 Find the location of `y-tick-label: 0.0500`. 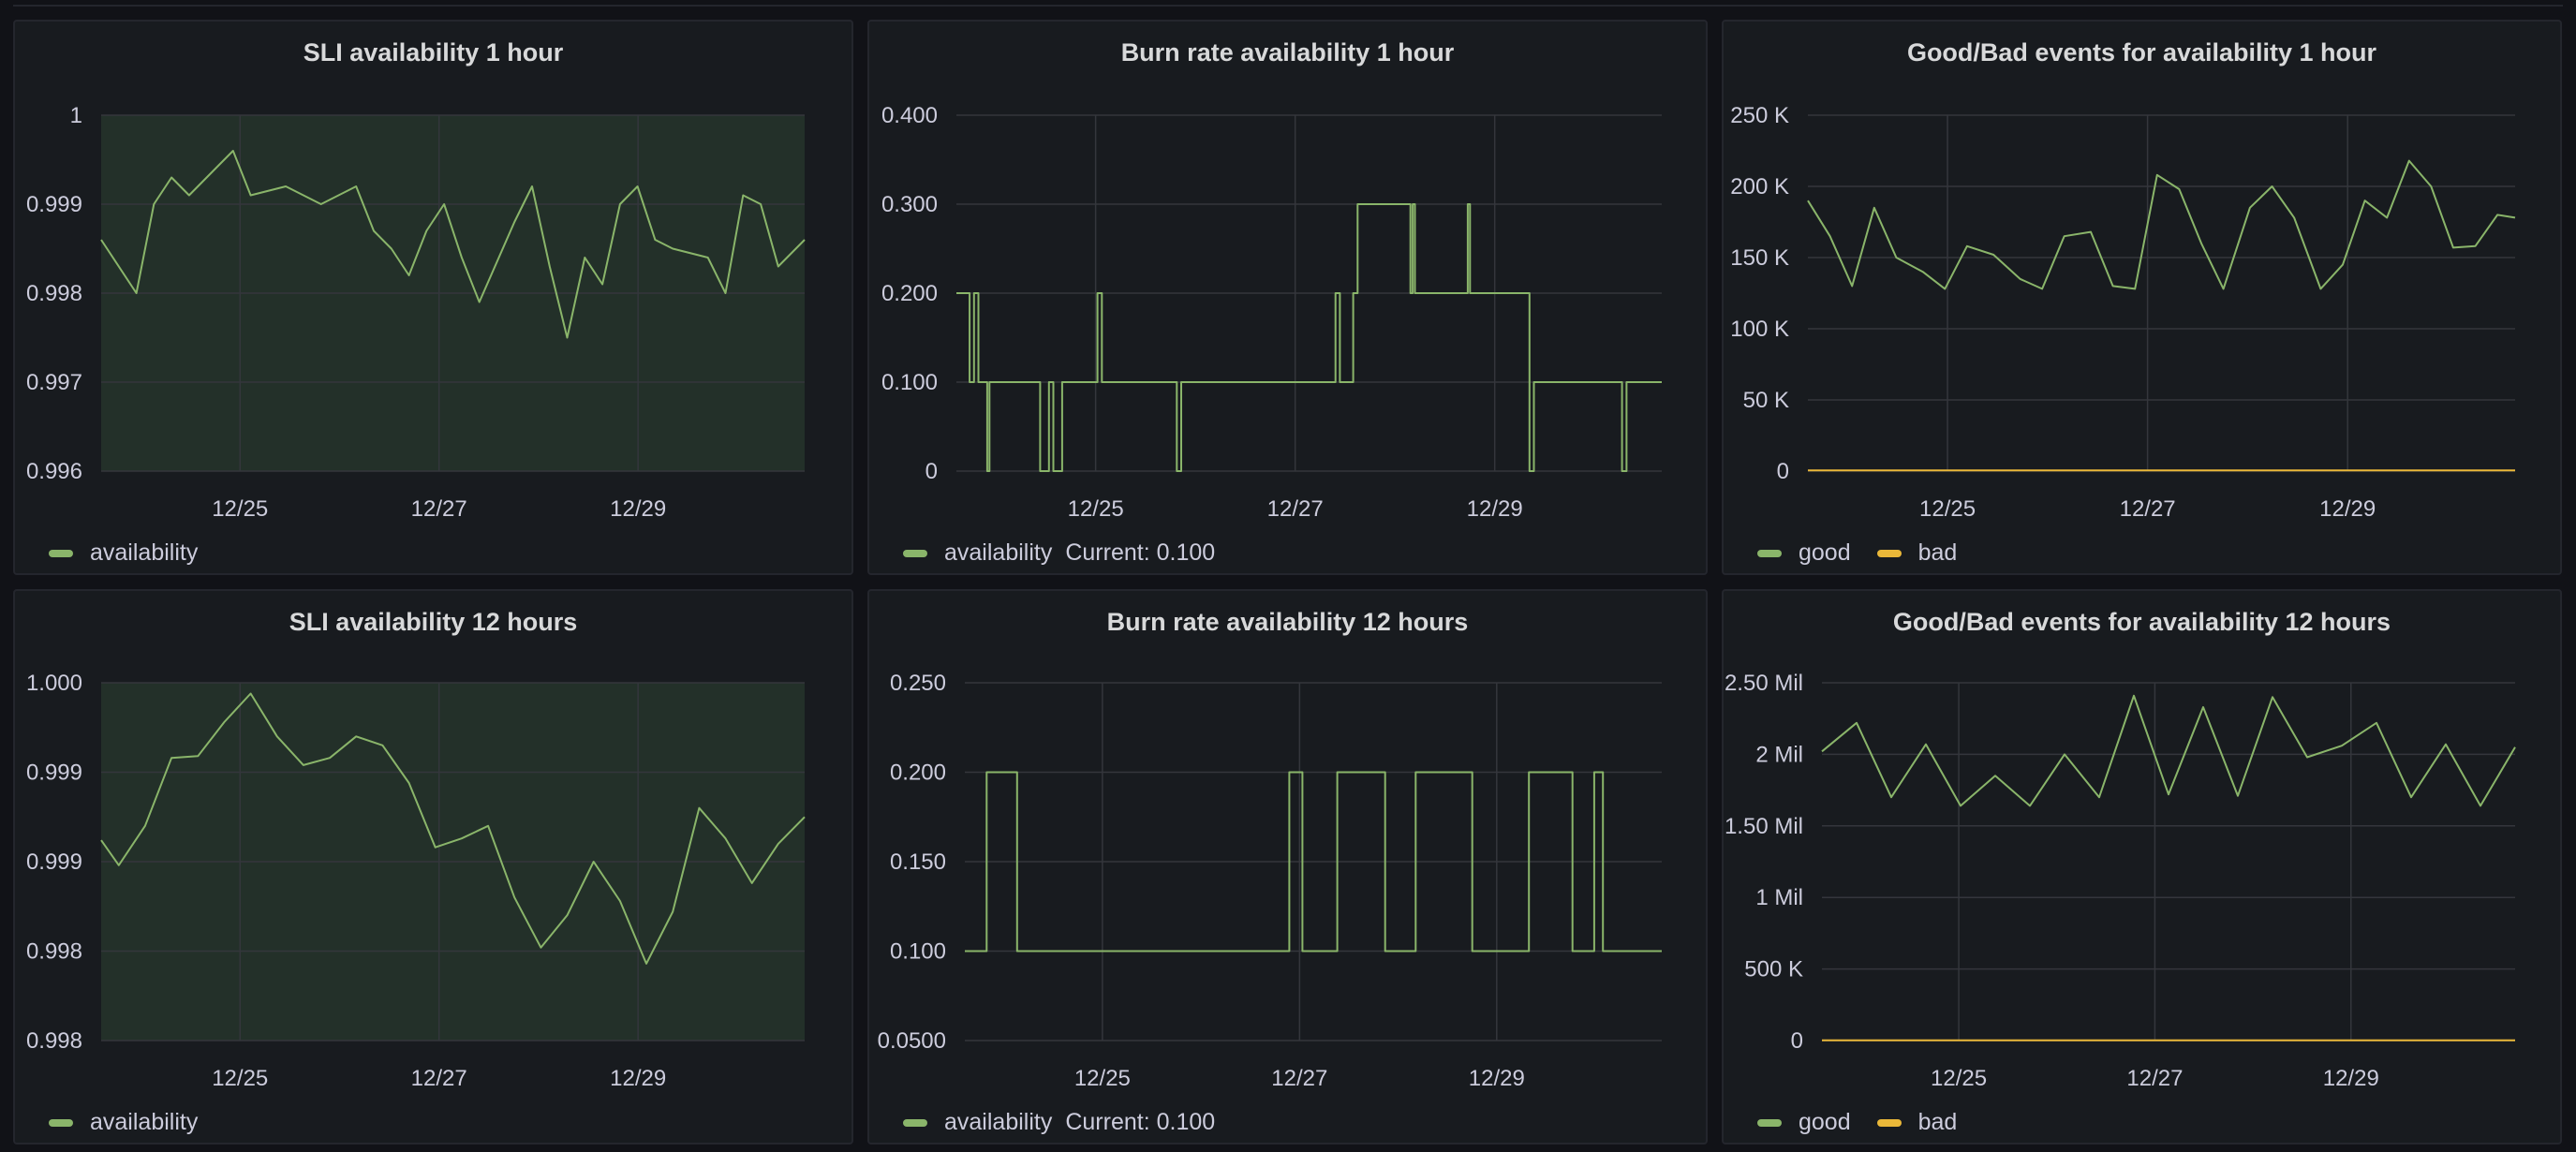

y-tick-label: 0.0500 is located at coordinates (912, 1041).